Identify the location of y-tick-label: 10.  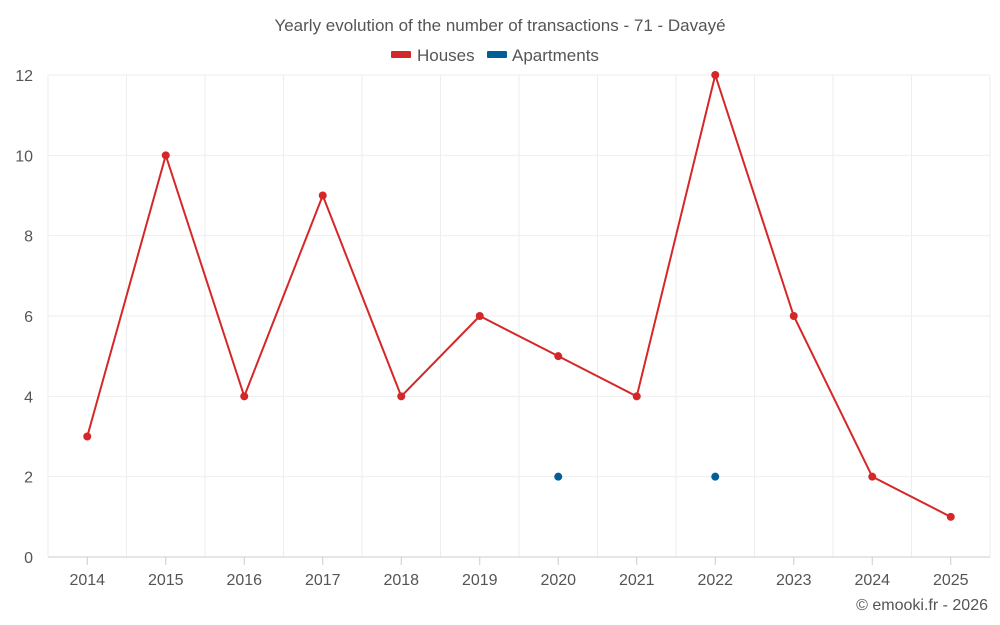
(24, 156).